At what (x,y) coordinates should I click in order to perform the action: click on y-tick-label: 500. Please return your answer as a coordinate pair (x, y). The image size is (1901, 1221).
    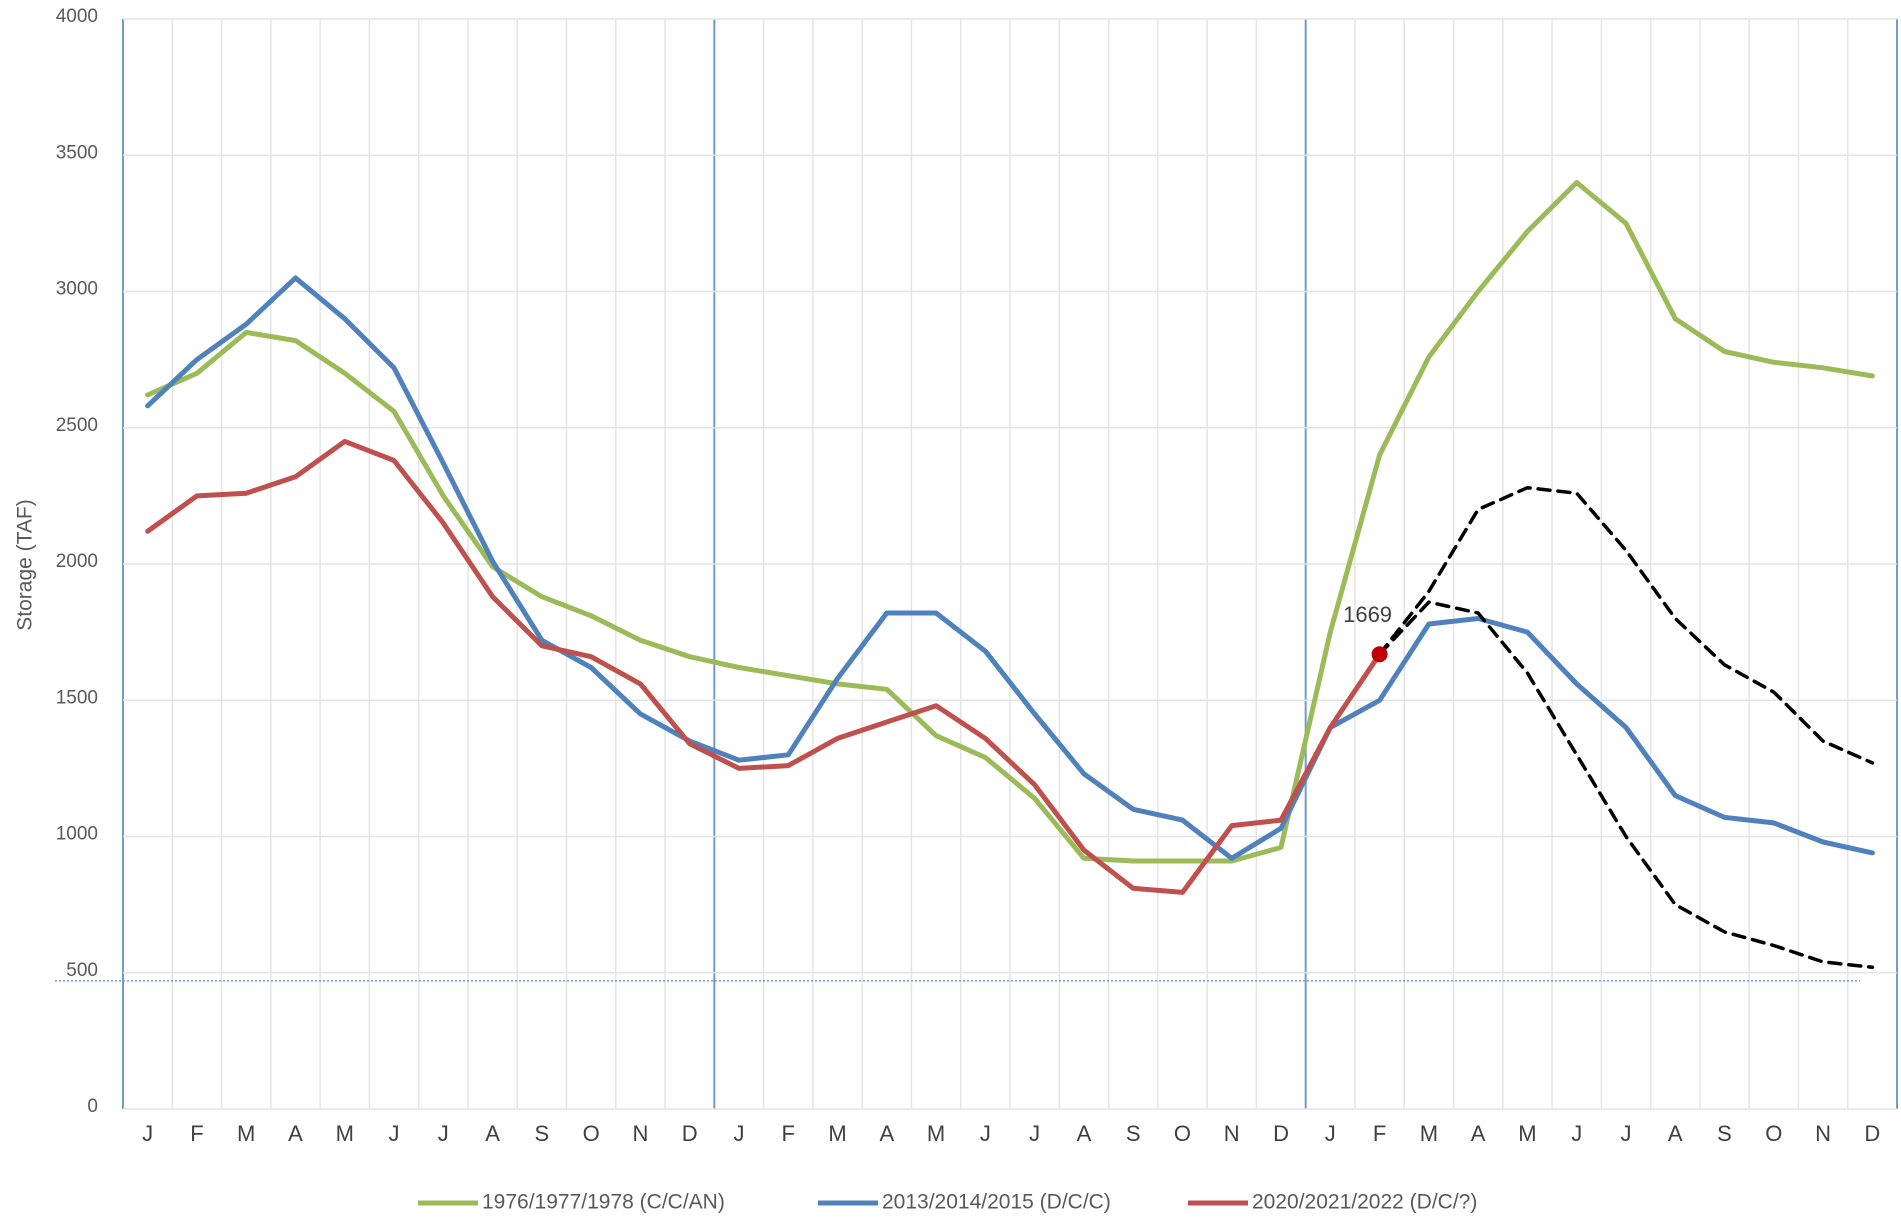
    Looking at the image, I should click on (82, 970).